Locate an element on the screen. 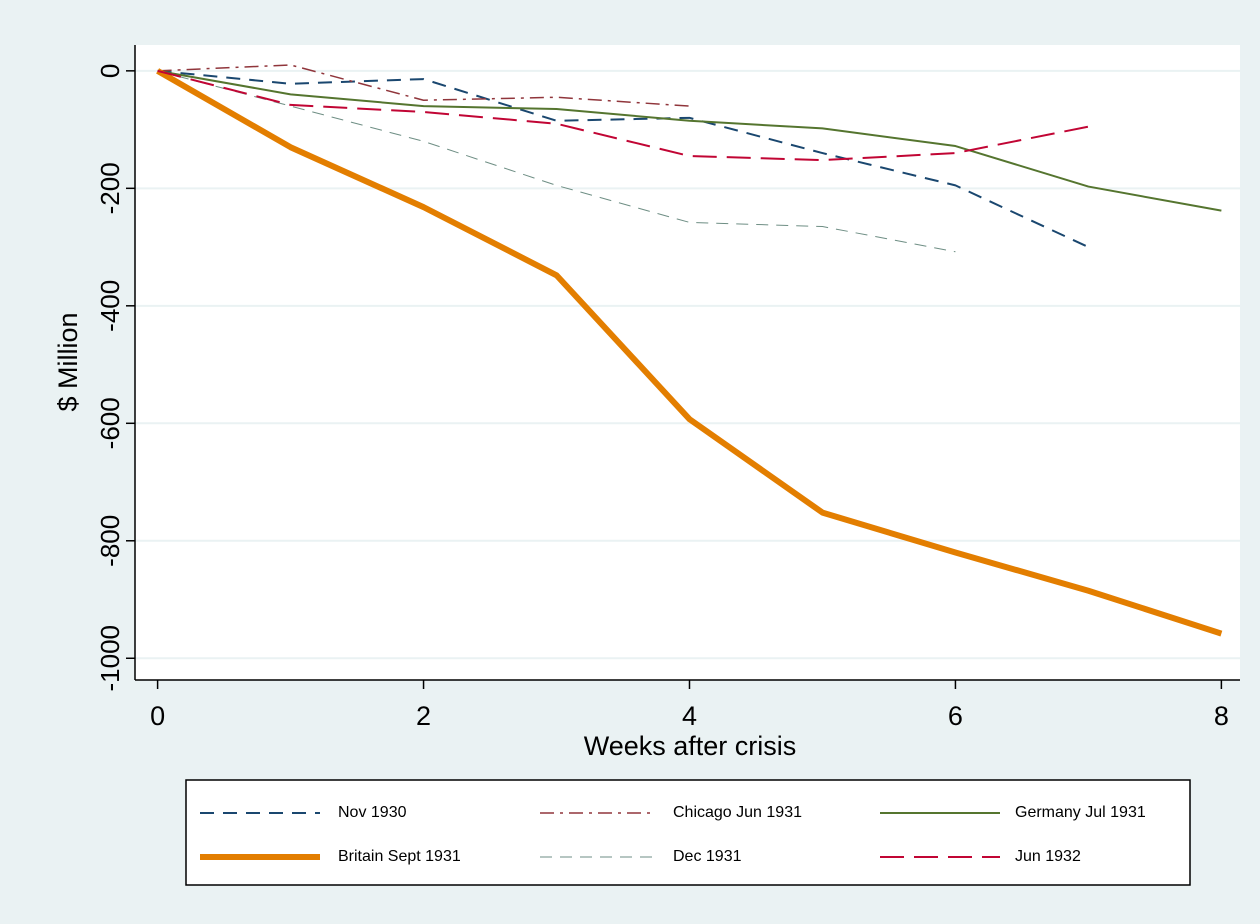 This screenshot has height=924, width=1260. legend-label: Britain Sept 1931 is located at coordinates (399, 856).